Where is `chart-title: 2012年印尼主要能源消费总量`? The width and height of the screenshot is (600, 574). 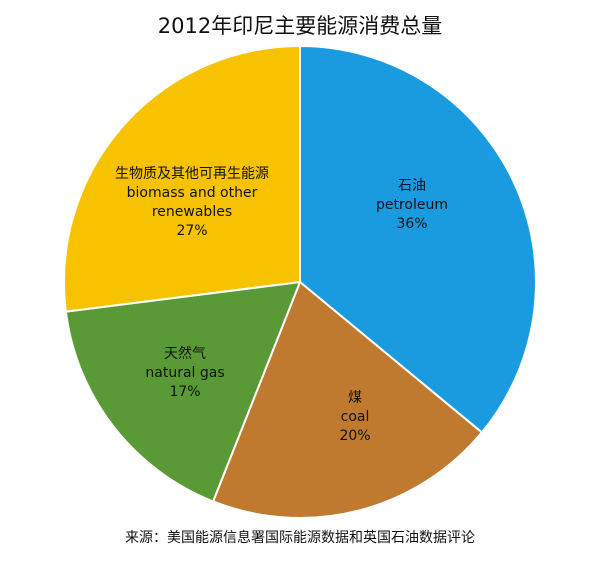 chart-title: 2012年印尼主要能源消费总量 is located at coordinates (300, 26).